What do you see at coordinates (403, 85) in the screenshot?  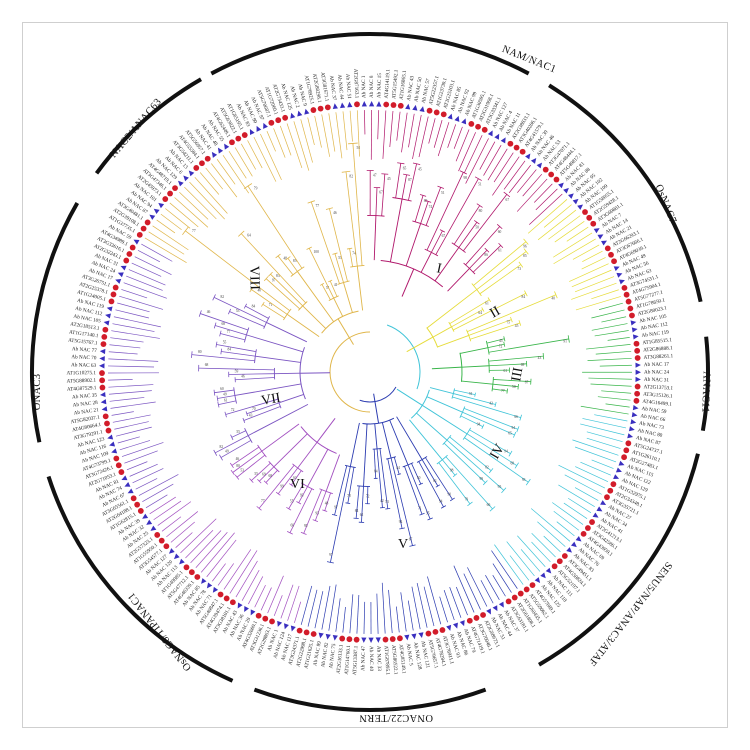 I see `svg-text: AT1G16865.1` at bounding box center [403, 85].